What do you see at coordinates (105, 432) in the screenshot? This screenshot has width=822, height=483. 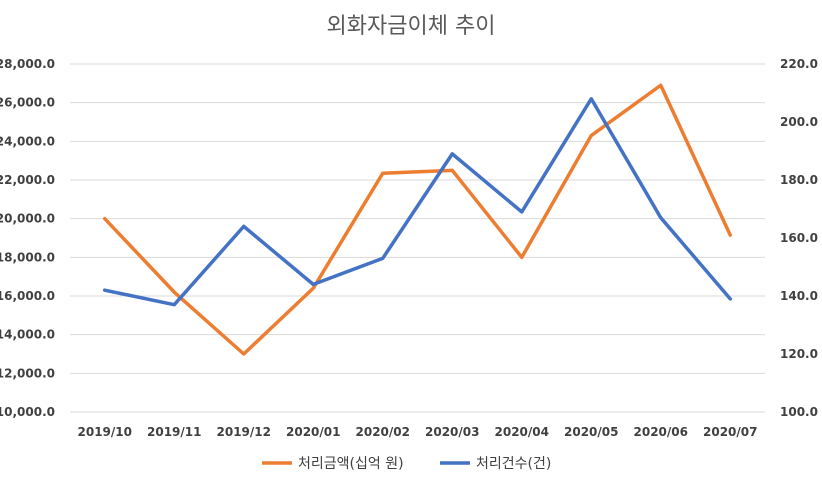 I see `x-tick-label: 2019/10` at bounding box center [105, 432].